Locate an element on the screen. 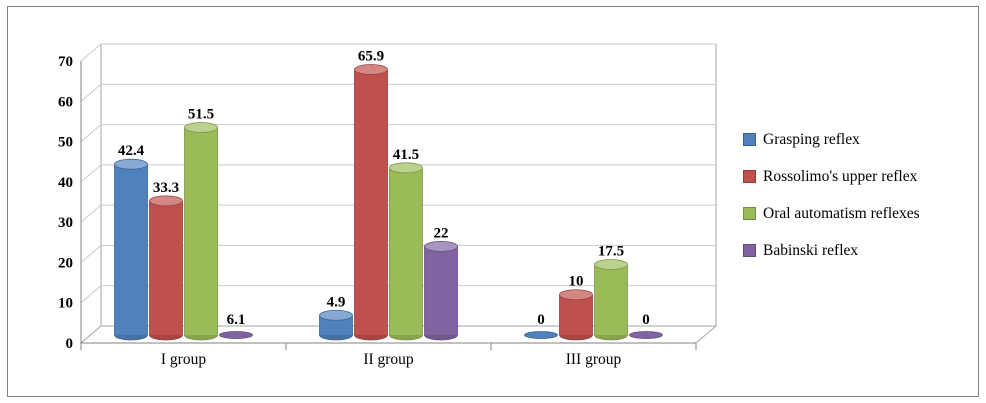 The image size is (986, 403). legend-item: Babinski reflex is located at coordinates (858, 250).